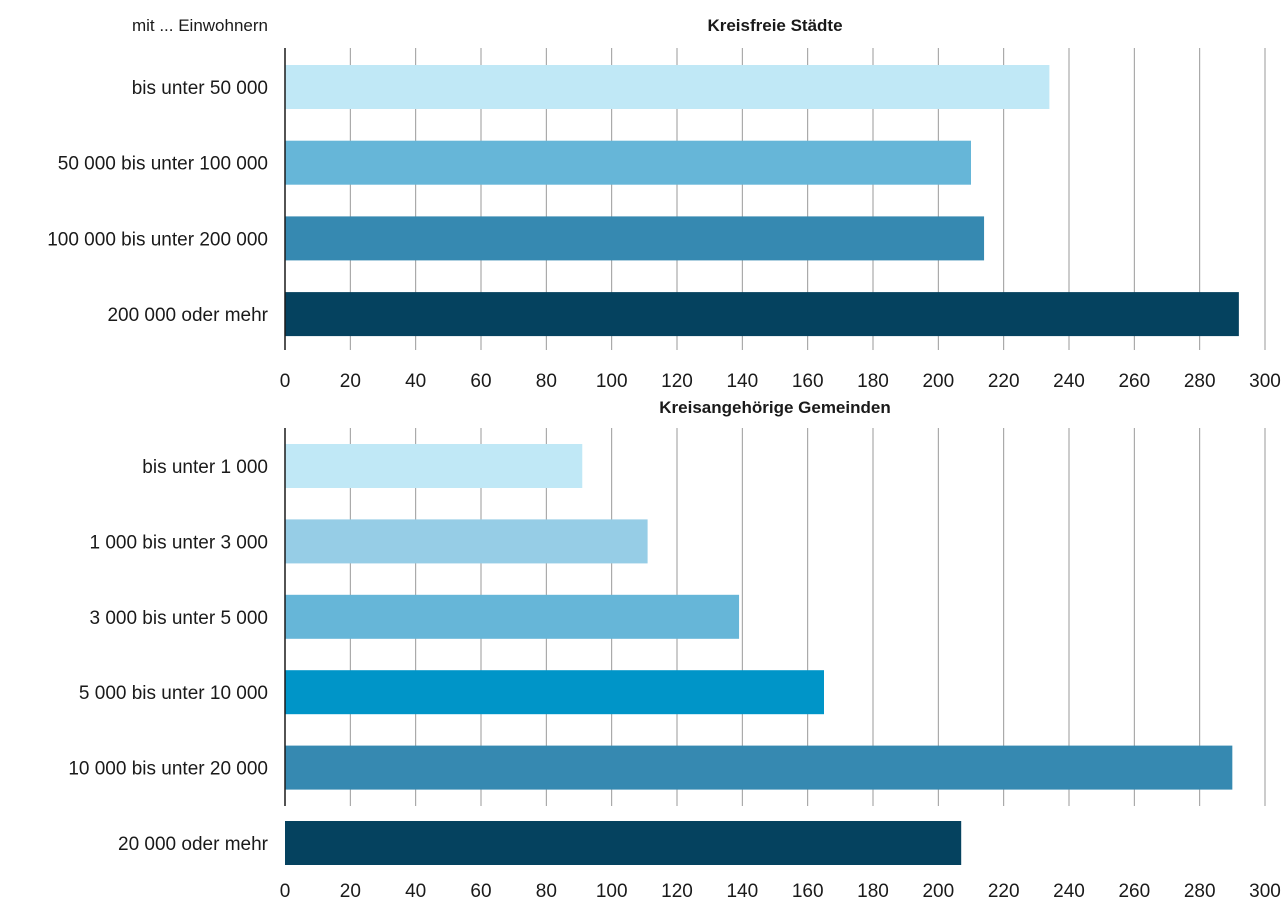 Image resolution: width=1288 pixels, height=917 pixels. What do you see at coordinates (173, 693) in the screenshot?
I see `category-label: 5 000 bis unter 10 000` at bounding box center [173, 693].